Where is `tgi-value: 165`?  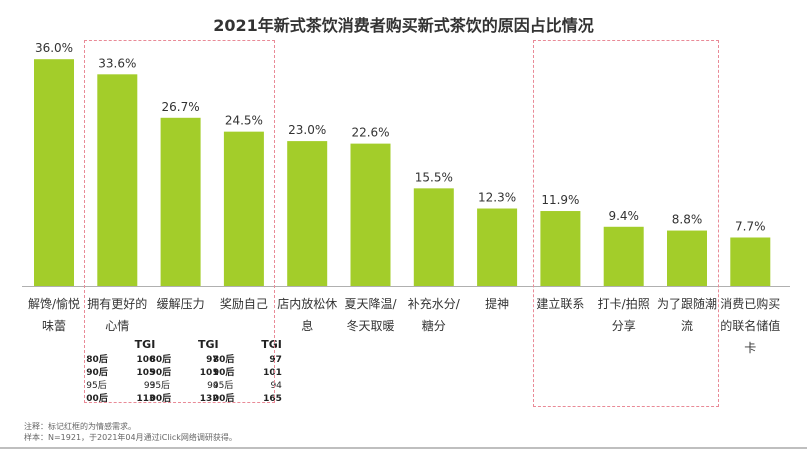 tgi-value: 165 is located at coordinates (272, 399).